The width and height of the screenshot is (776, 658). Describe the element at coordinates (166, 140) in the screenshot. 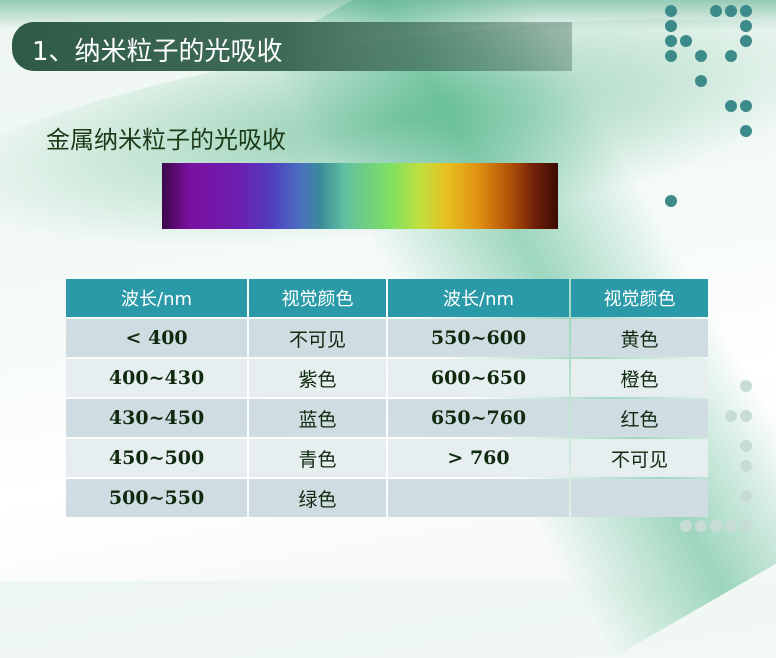

I see `slide-subtitle: 金属纳米粒子的光吸收` at that location.